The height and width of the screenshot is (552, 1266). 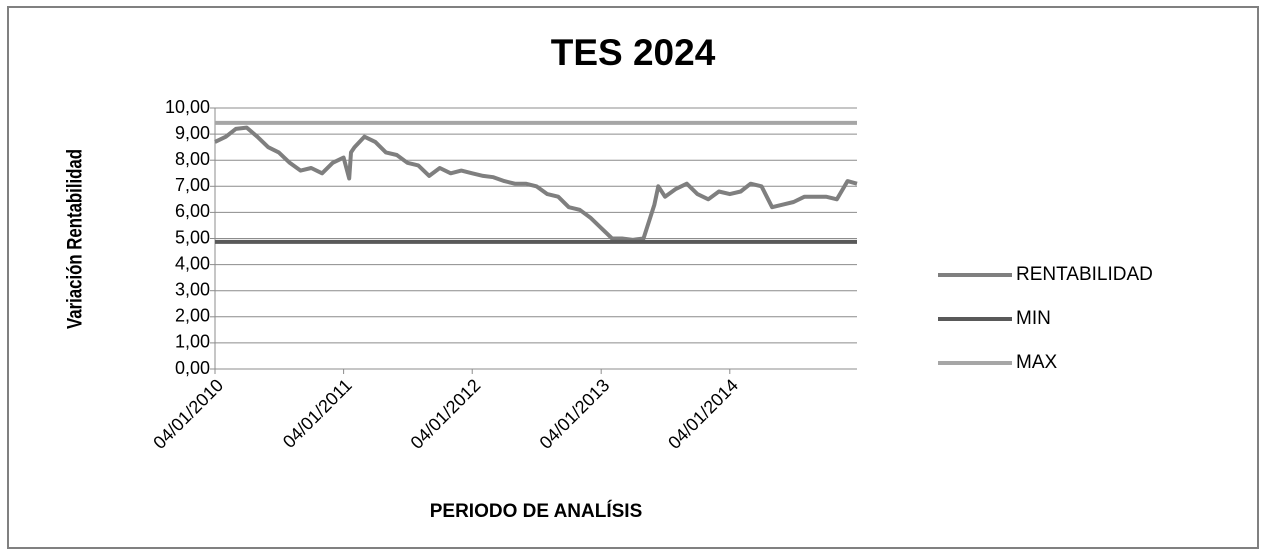 What do you see at coordinates (187, 107) in the screenshot?
I see `y-tick-label: 10,00` at bounding box center [187, 107].